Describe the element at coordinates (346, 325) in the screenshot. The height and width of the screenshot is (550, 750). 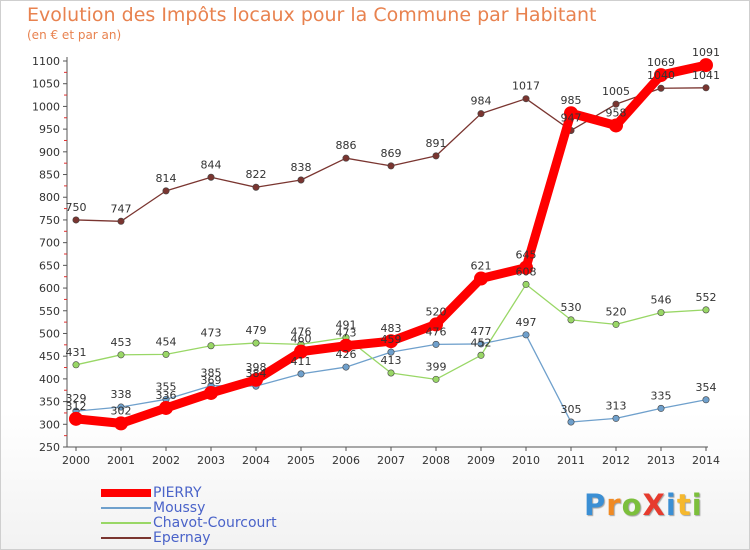
I see `data-label: 491` at that location.